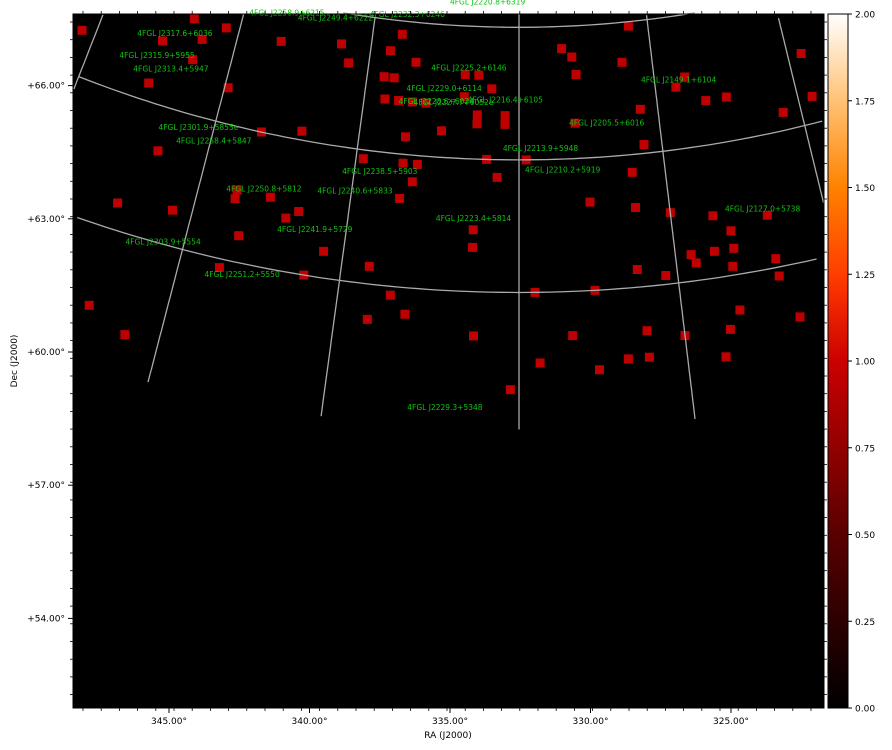  Describe the element at coordinates (46, 619) in the screenshot. I see `dec-tick-label: +54.00°` at that location.